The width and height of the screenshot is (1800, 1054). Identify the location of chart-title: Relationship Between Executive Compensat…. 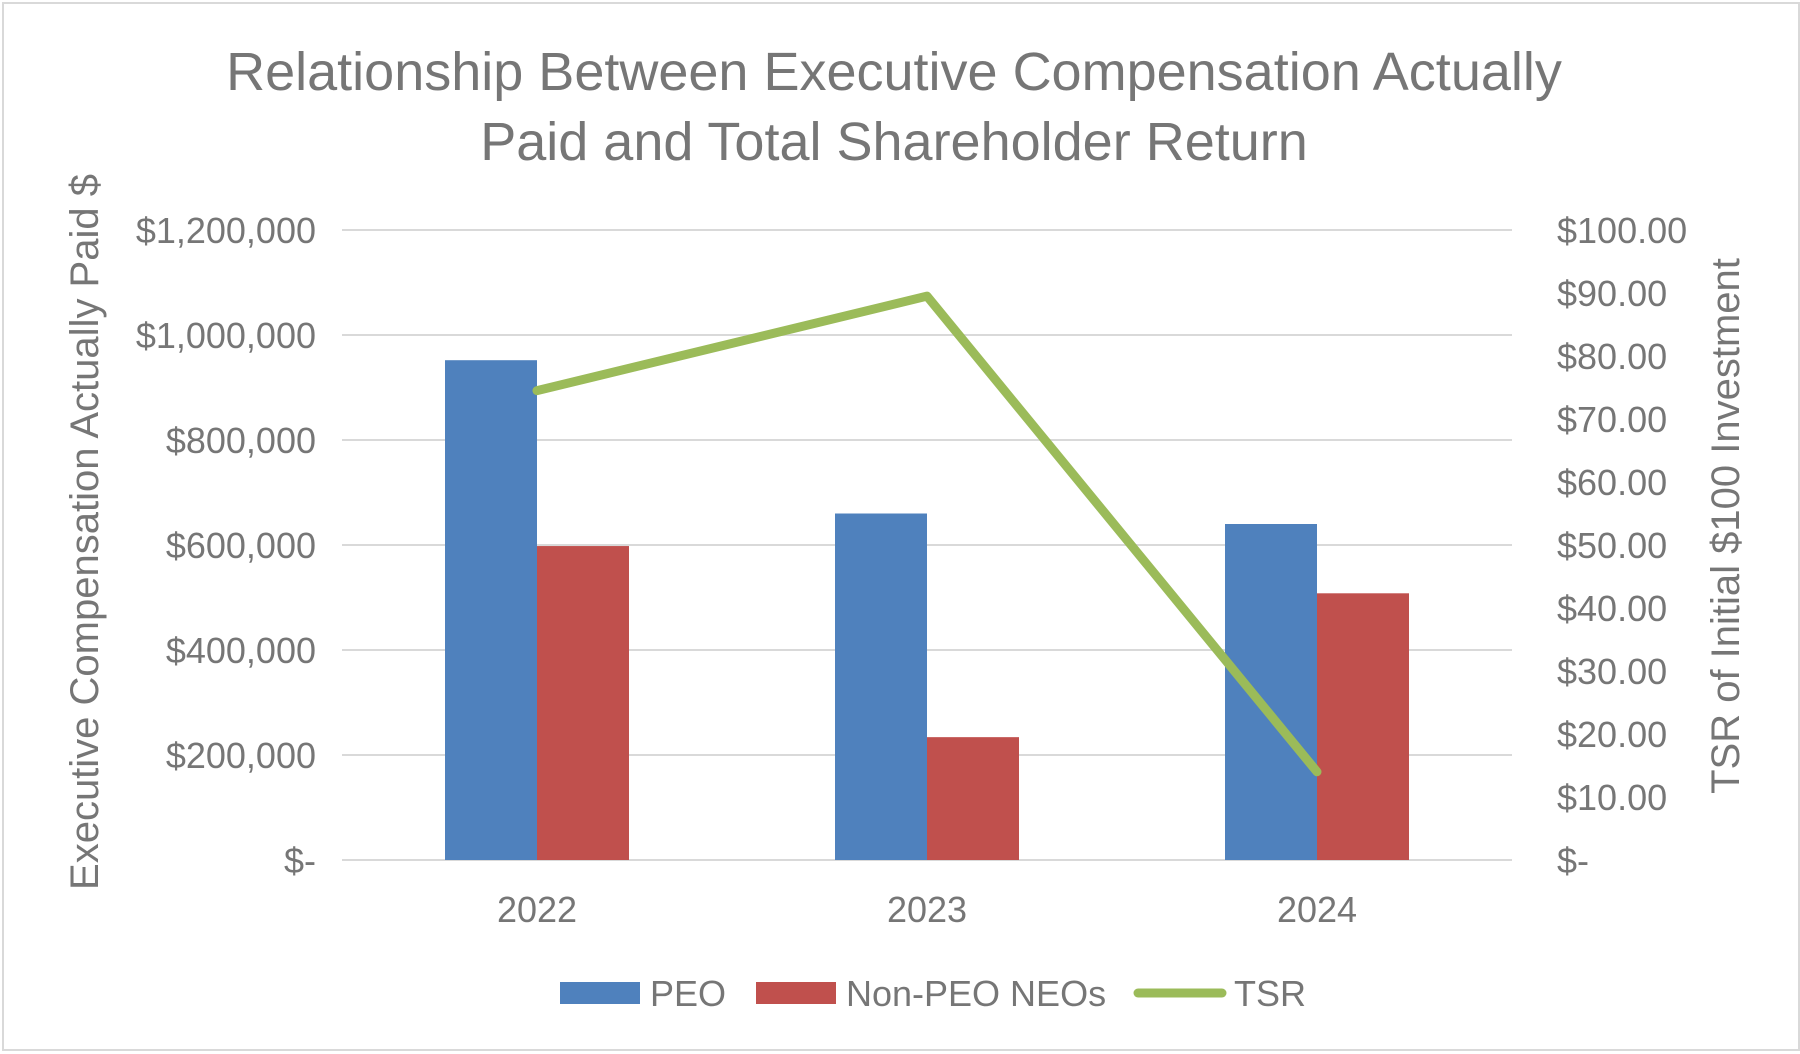
(894, 107).